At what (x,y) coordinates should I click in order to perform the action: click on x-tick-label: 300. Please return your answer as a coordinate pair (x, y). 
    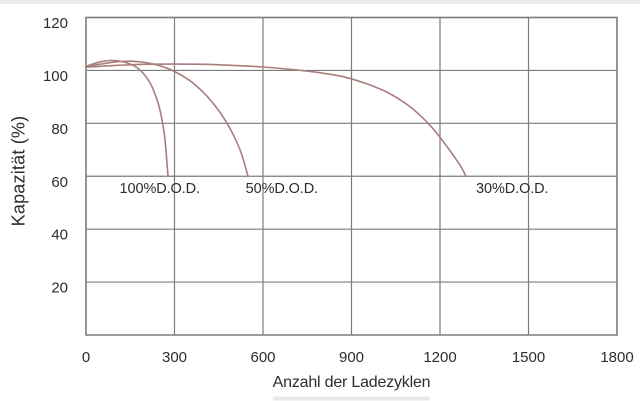
    Looking at the image, I should click on (174, 357).